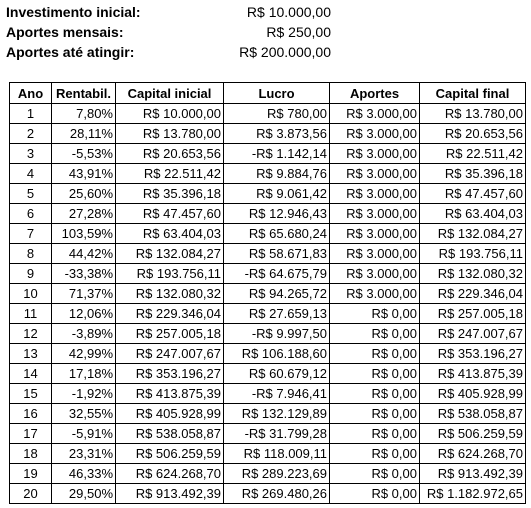 Image resolution: width=531 pixels, height=508 pixels. Describe the element at coordinates (169, 493) in the screenshot. I see `cell-capital-inicial: R$ 913.492,39` at that location.